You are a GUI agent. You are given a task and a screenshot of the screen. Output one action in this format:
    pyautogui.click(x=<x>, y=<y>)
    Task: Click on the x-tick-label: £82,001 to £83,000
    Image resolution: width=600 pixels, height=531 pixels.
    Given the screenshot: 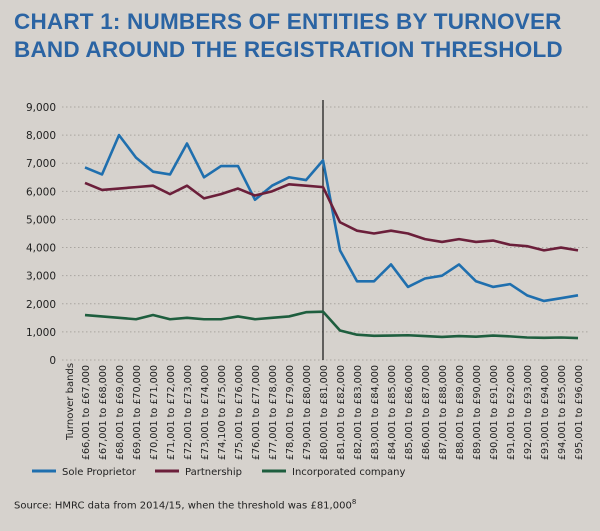 What is the action you would take?
    pyautogui.click(x=358, y=412)
    